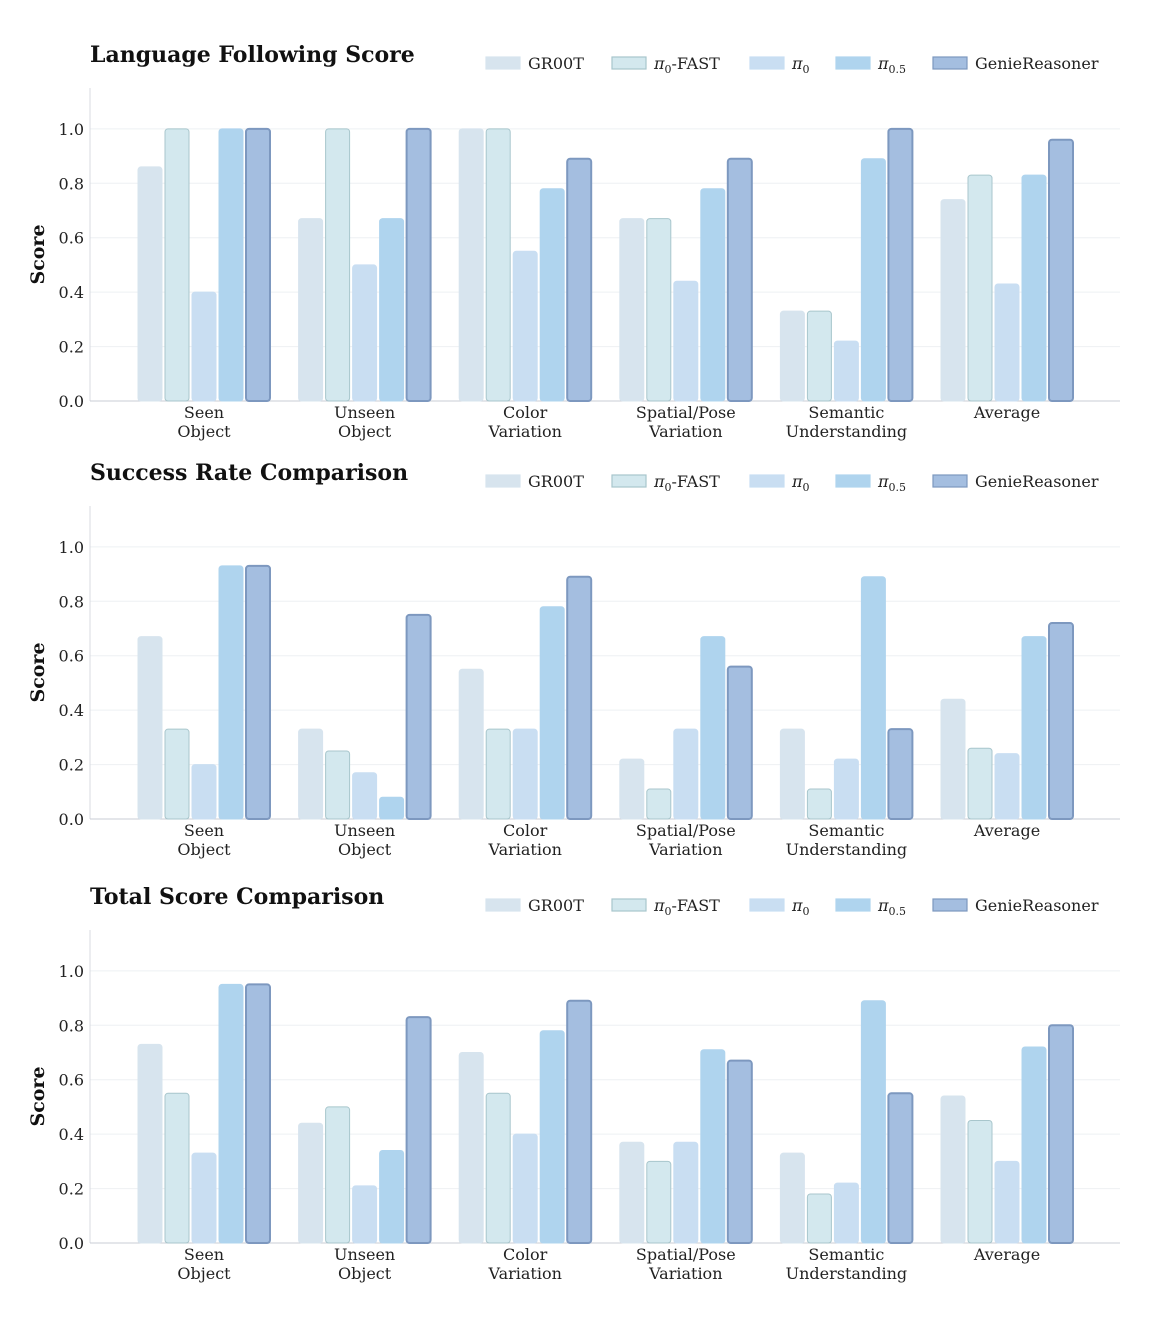 The image size is (1164, 1340). Describe the element at coordinates (525, 412) in the screenshot. I see `x-tick-label: Color` at that location.